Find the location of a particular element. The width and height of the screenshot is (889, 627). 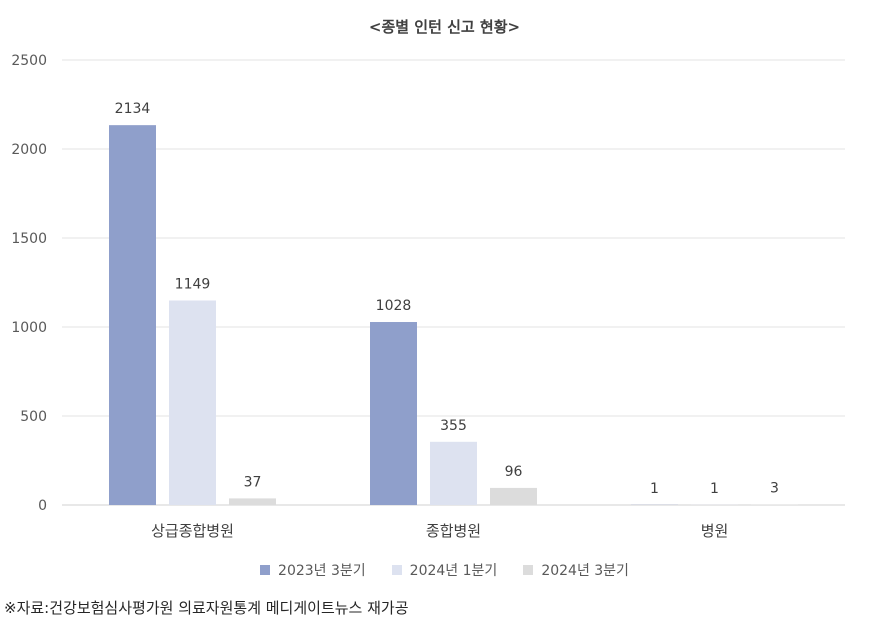

legend-item: 2023년 3분기 is located at coordinates (313, 570).